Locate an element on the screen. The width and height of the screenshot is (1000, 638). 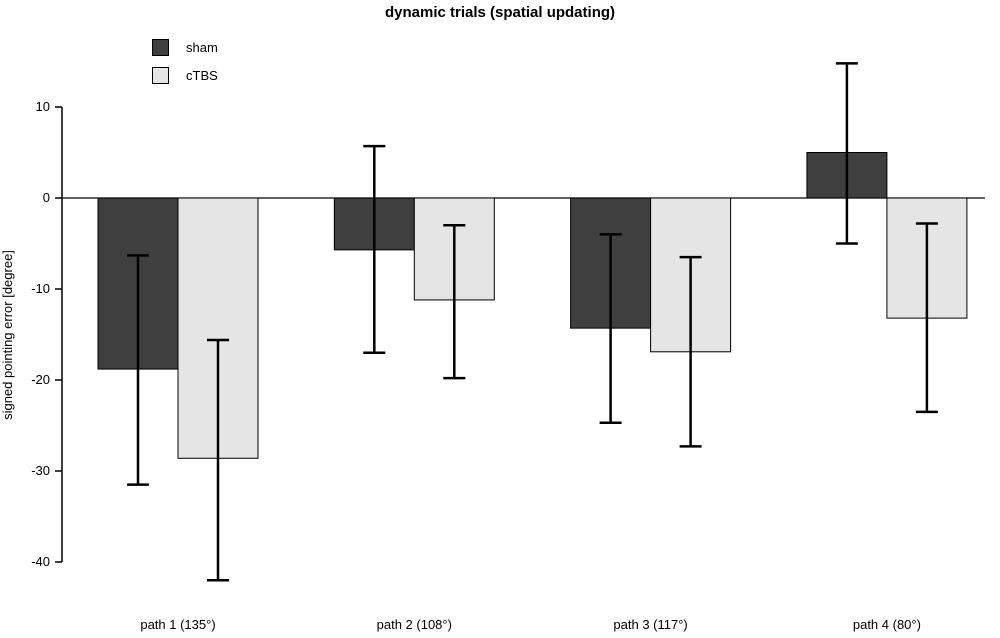
y-tick-label: -40 is located at coordinates (40, 561).